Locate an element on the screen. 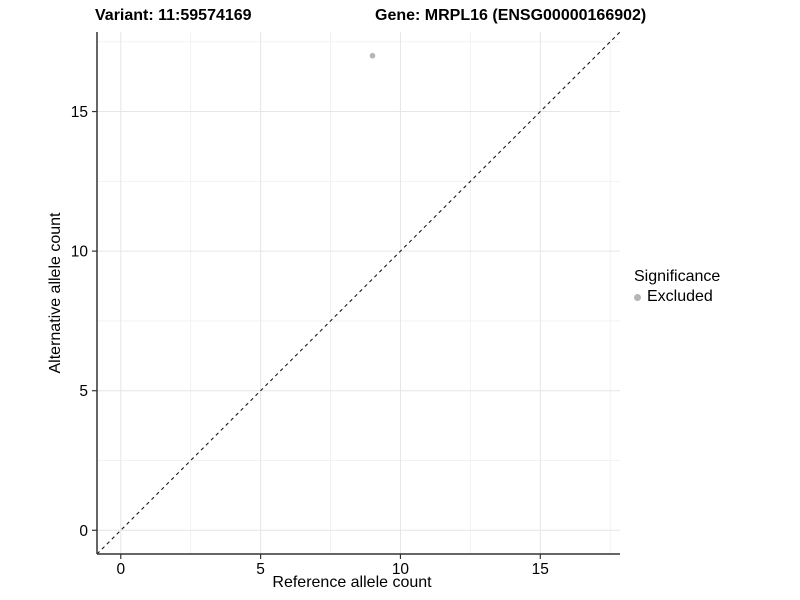 The image size is (800, 600). legend-item-label: Excluded is located at coordinates (680, 296).